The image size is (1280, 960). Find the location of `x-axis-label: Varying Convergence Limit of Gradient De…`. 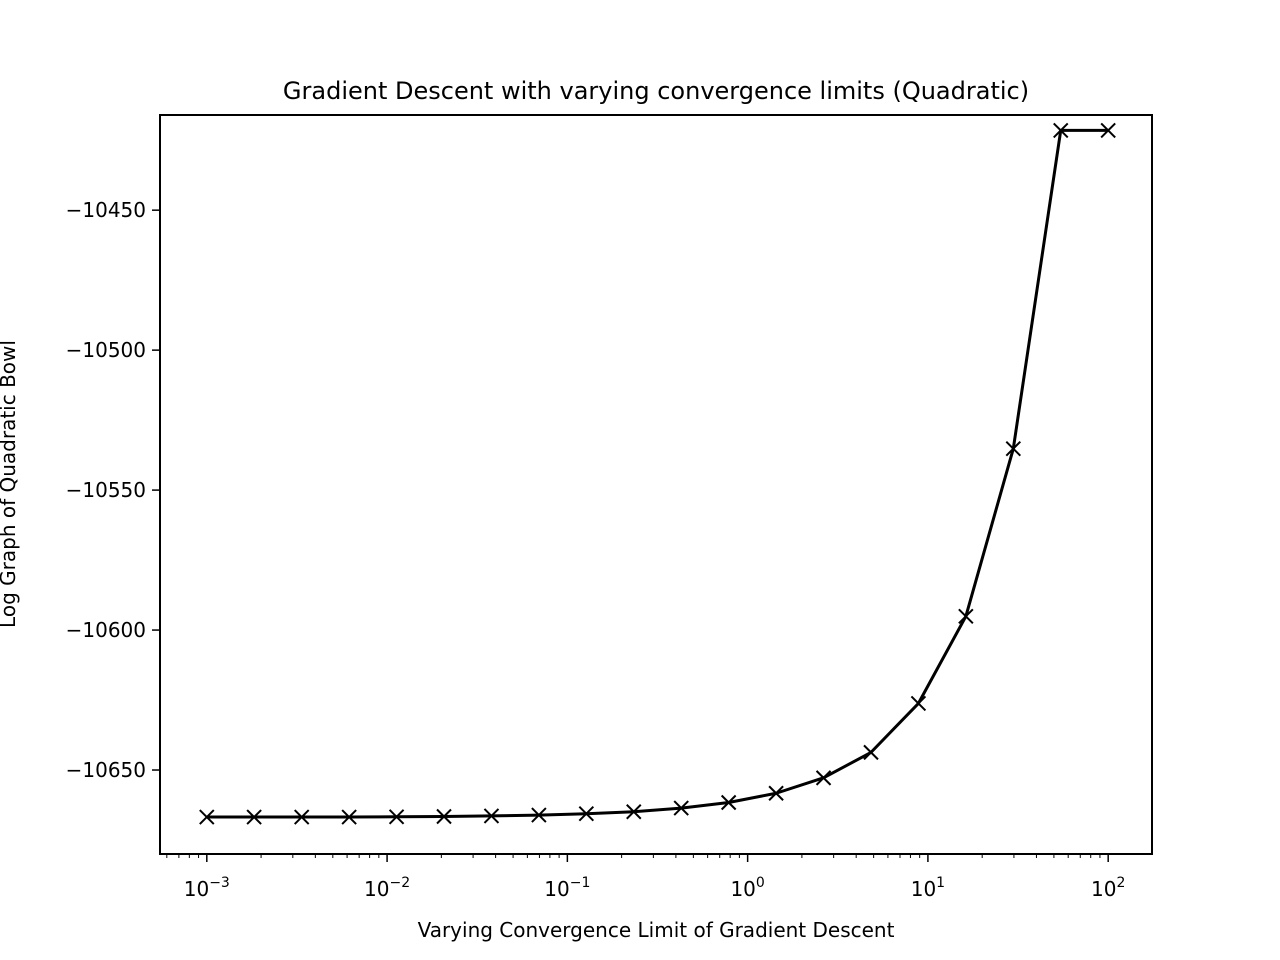

x-axis-label: Varying Convergence Limit of Gradient De… is located at coordinates (656, 930).